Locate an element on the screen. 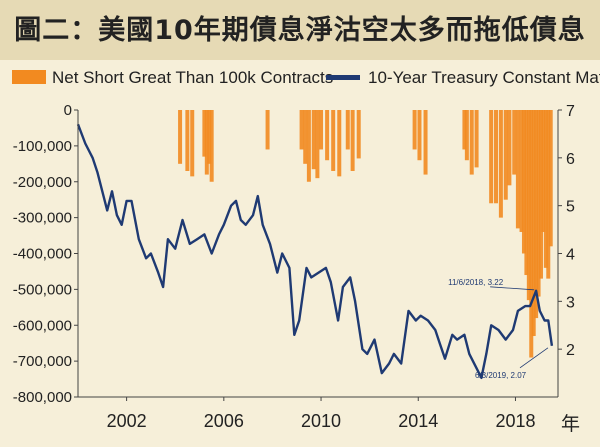 The image size is (600, 447). annotation-leader-low is located at coordinates (534, 358).